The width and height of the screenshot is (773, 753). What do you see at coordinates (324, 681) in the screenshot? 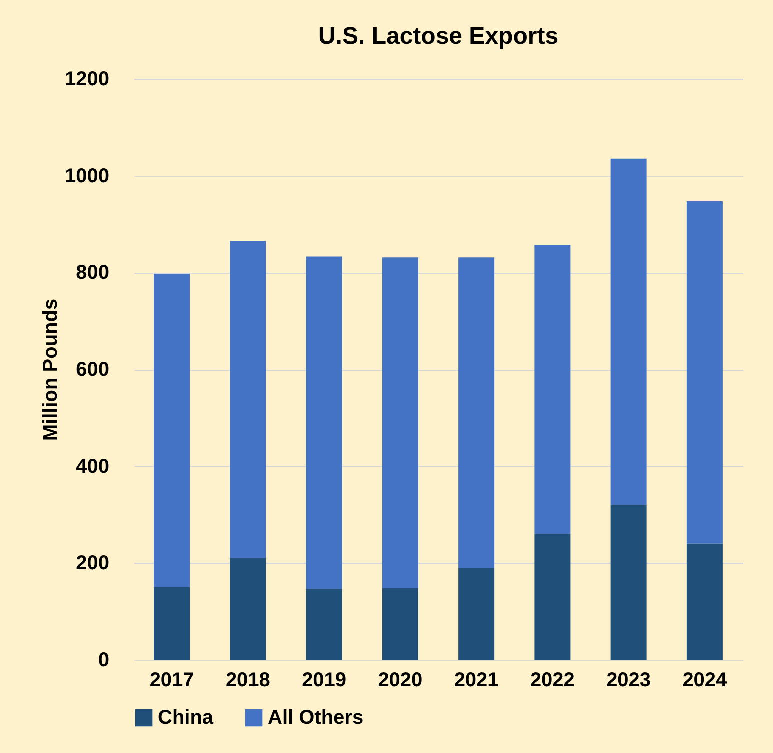
I see `x-tick-label: 2019` at bounding box center [324, 681].